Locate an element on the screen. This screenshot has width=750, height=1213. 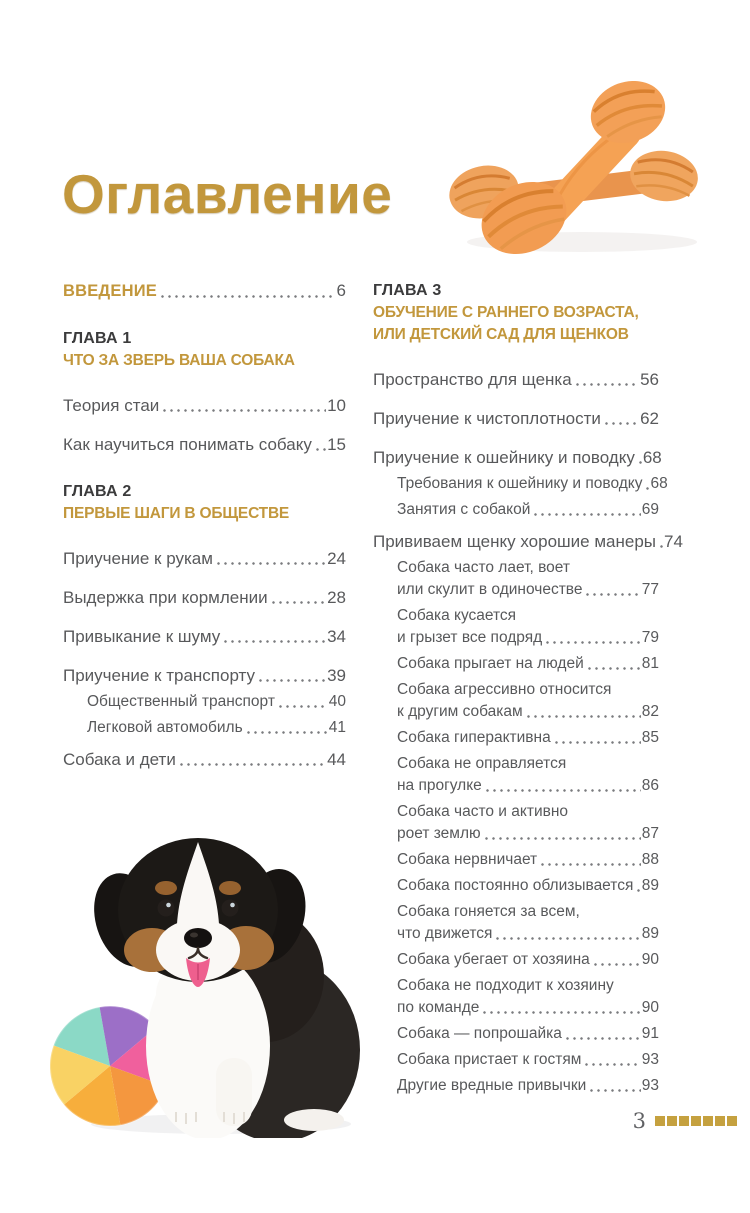
toc-entry: Легковой автомобиль 41 is located at coordinates (204, 728).